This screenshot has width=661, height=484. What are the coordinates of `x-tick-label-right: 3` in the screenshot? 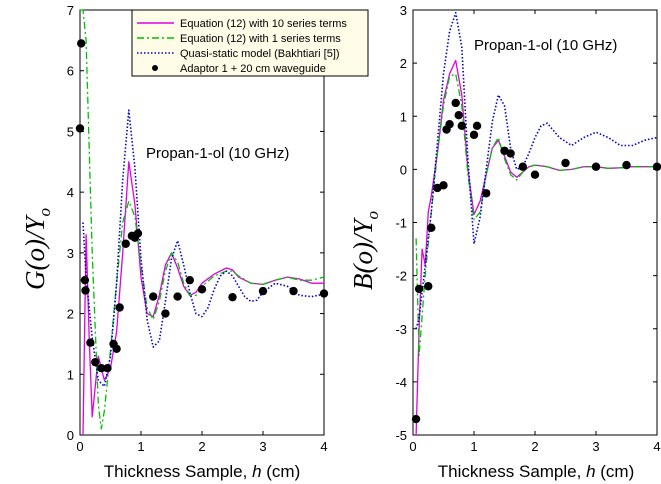 It's located at (595, 446).